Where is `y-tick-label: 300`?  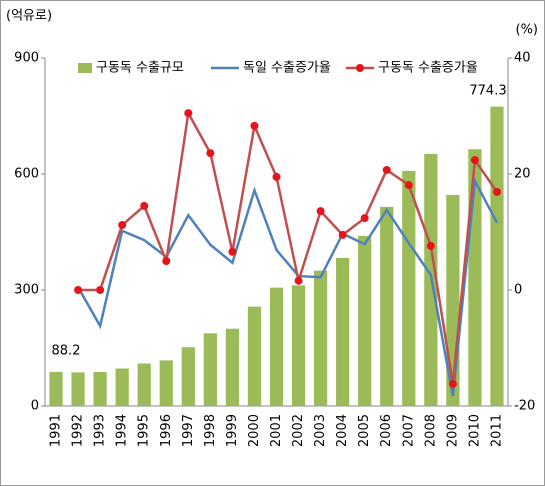 y-tick-label: 300 is located at coordinates (26, 290).